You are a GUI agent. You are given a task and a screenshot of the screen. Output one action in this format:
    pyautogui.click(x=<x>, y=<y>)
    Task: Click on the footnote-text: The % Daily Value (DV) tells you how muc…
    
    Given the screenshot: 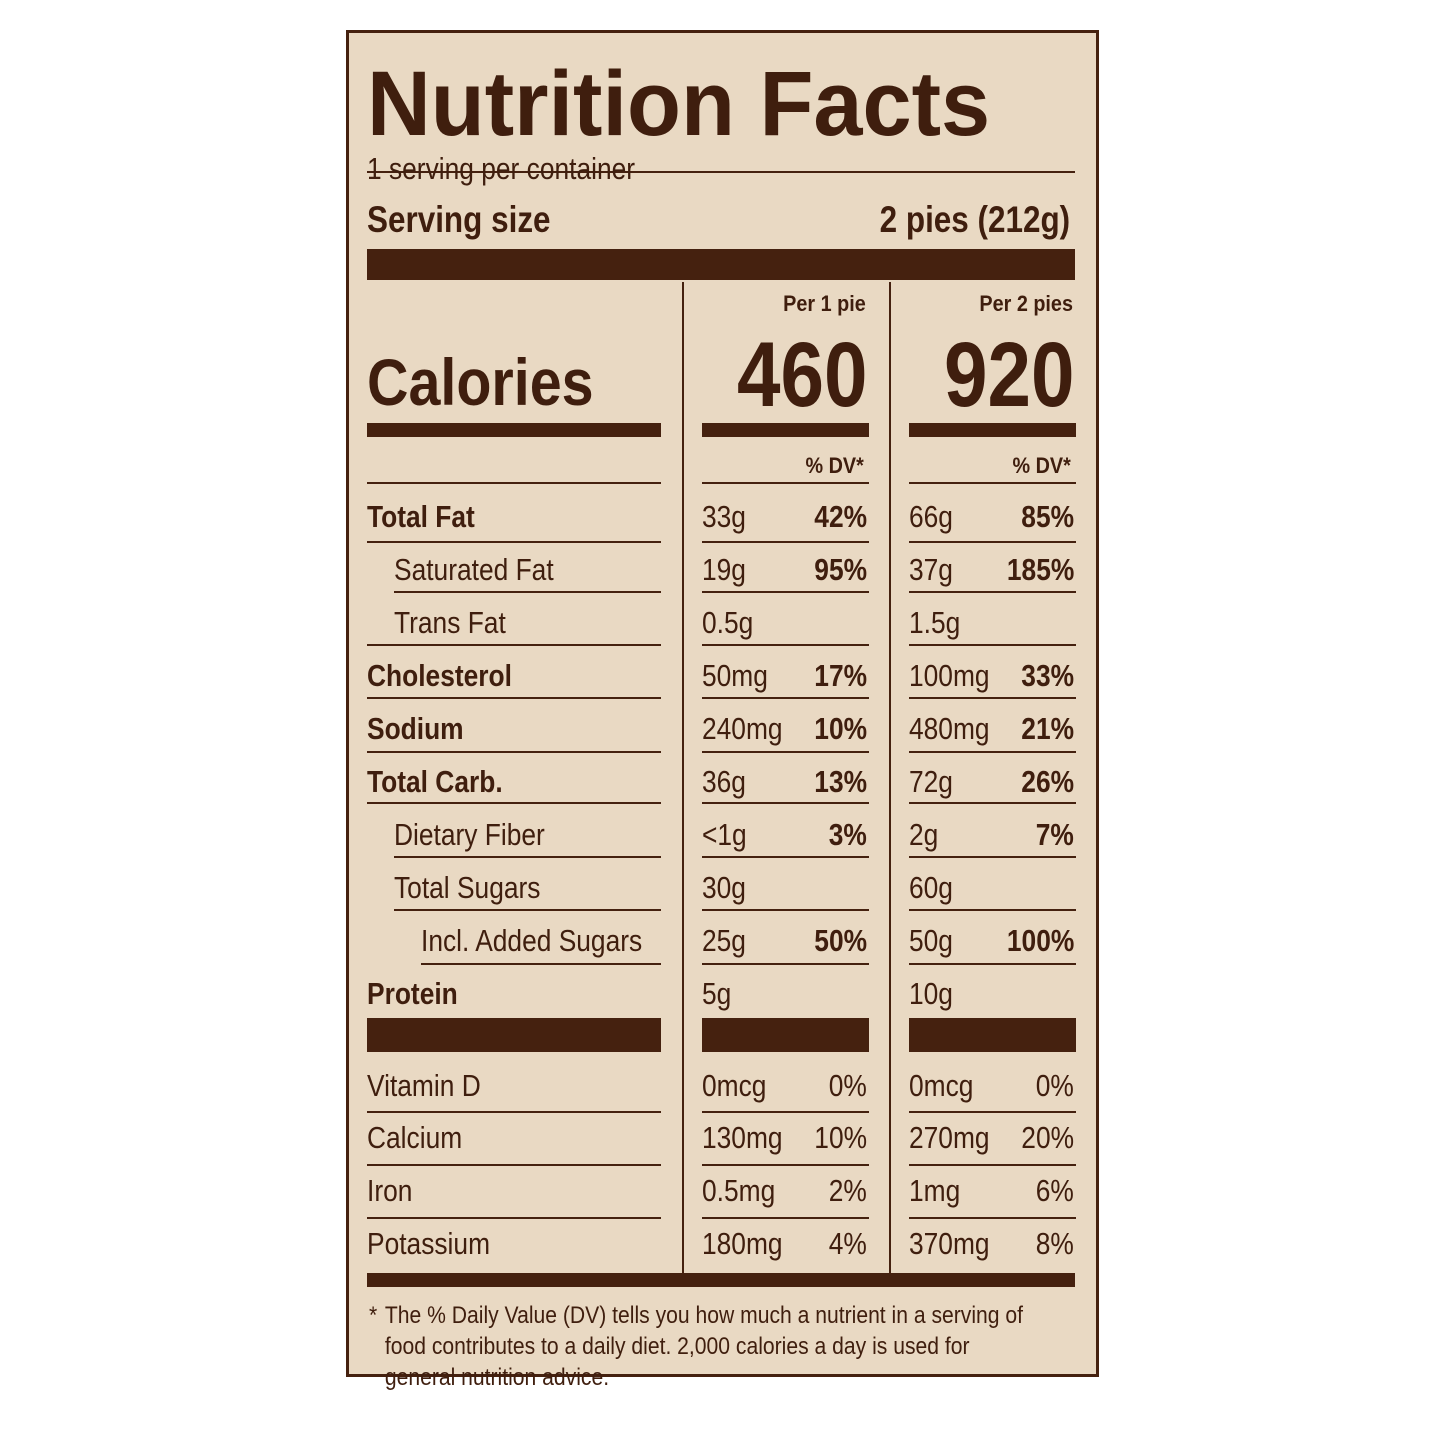 What is the action you would take?
    pyautogui.click(x=704, y=1346)
    